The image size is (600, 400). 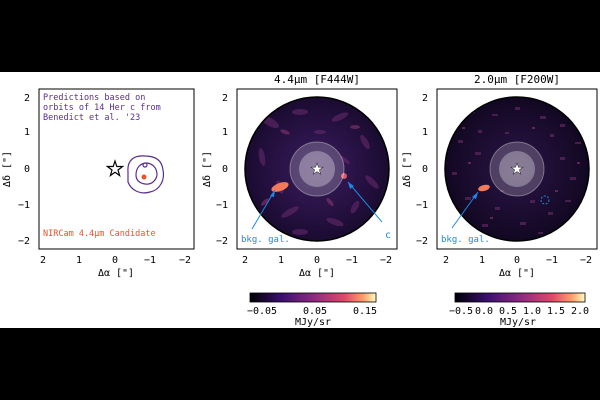 I want to click on right-galaxy-blob, so click(x=484, y=188).